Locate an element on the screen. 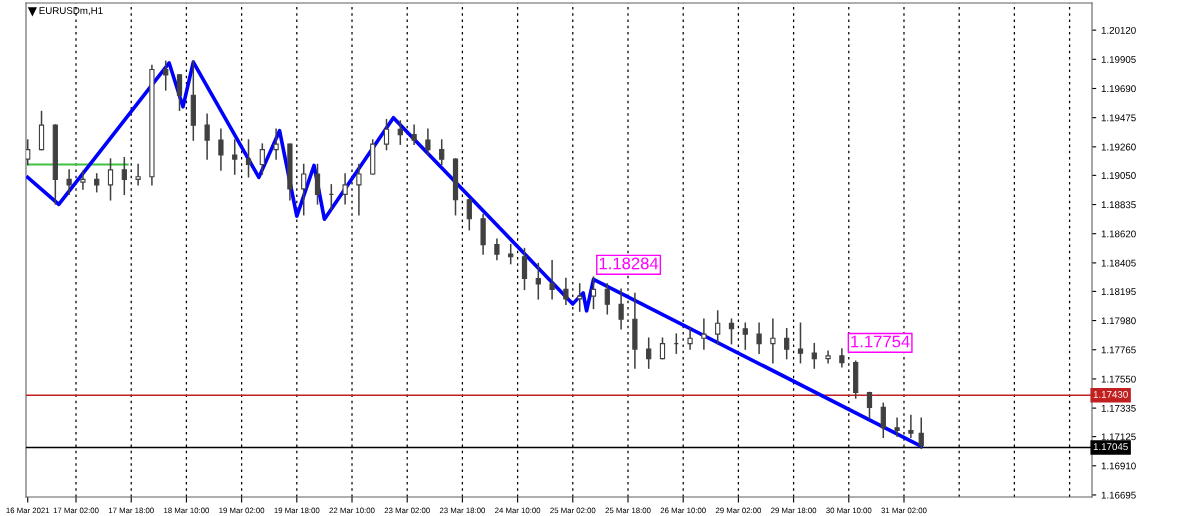 The height and width of the screenshot is (516, 1200). y-tick-label: 1.19050 is located at coordinates (1118, 175).